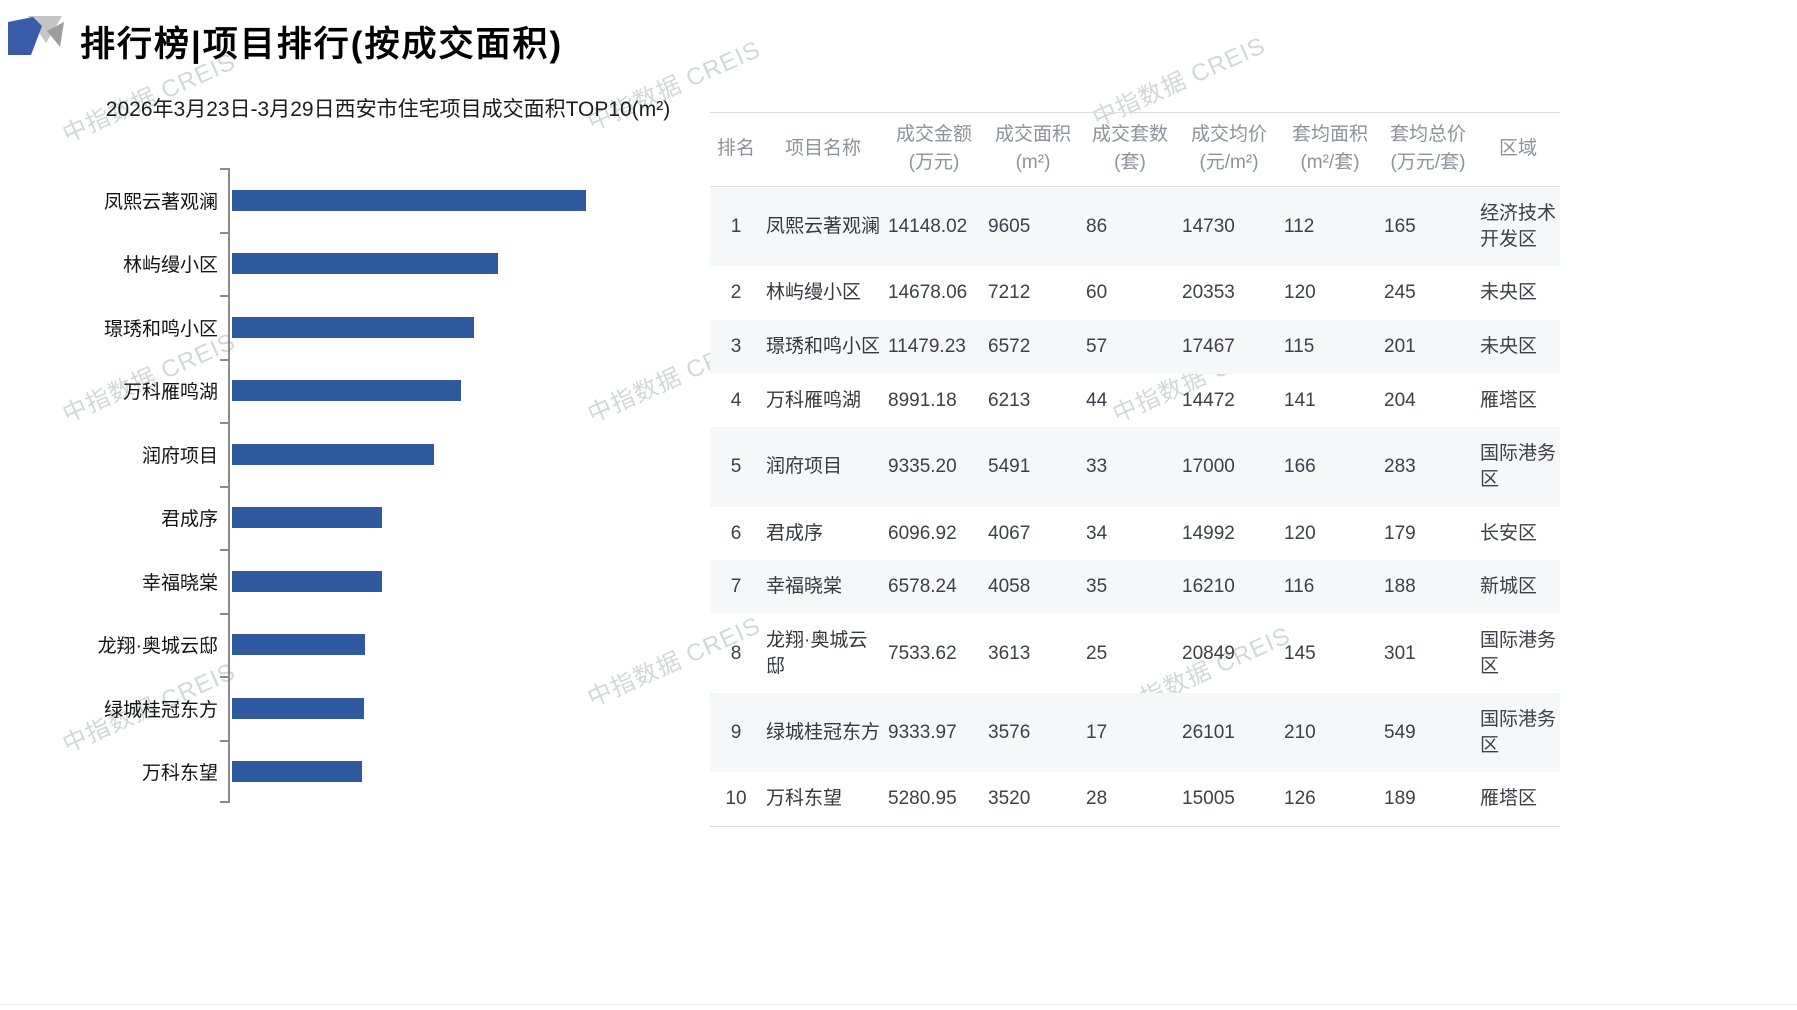 The width and height of the screenshot is (1797, 1010). I want to click on category-label: 龙翔·奥城云邸, so click(157, 647).